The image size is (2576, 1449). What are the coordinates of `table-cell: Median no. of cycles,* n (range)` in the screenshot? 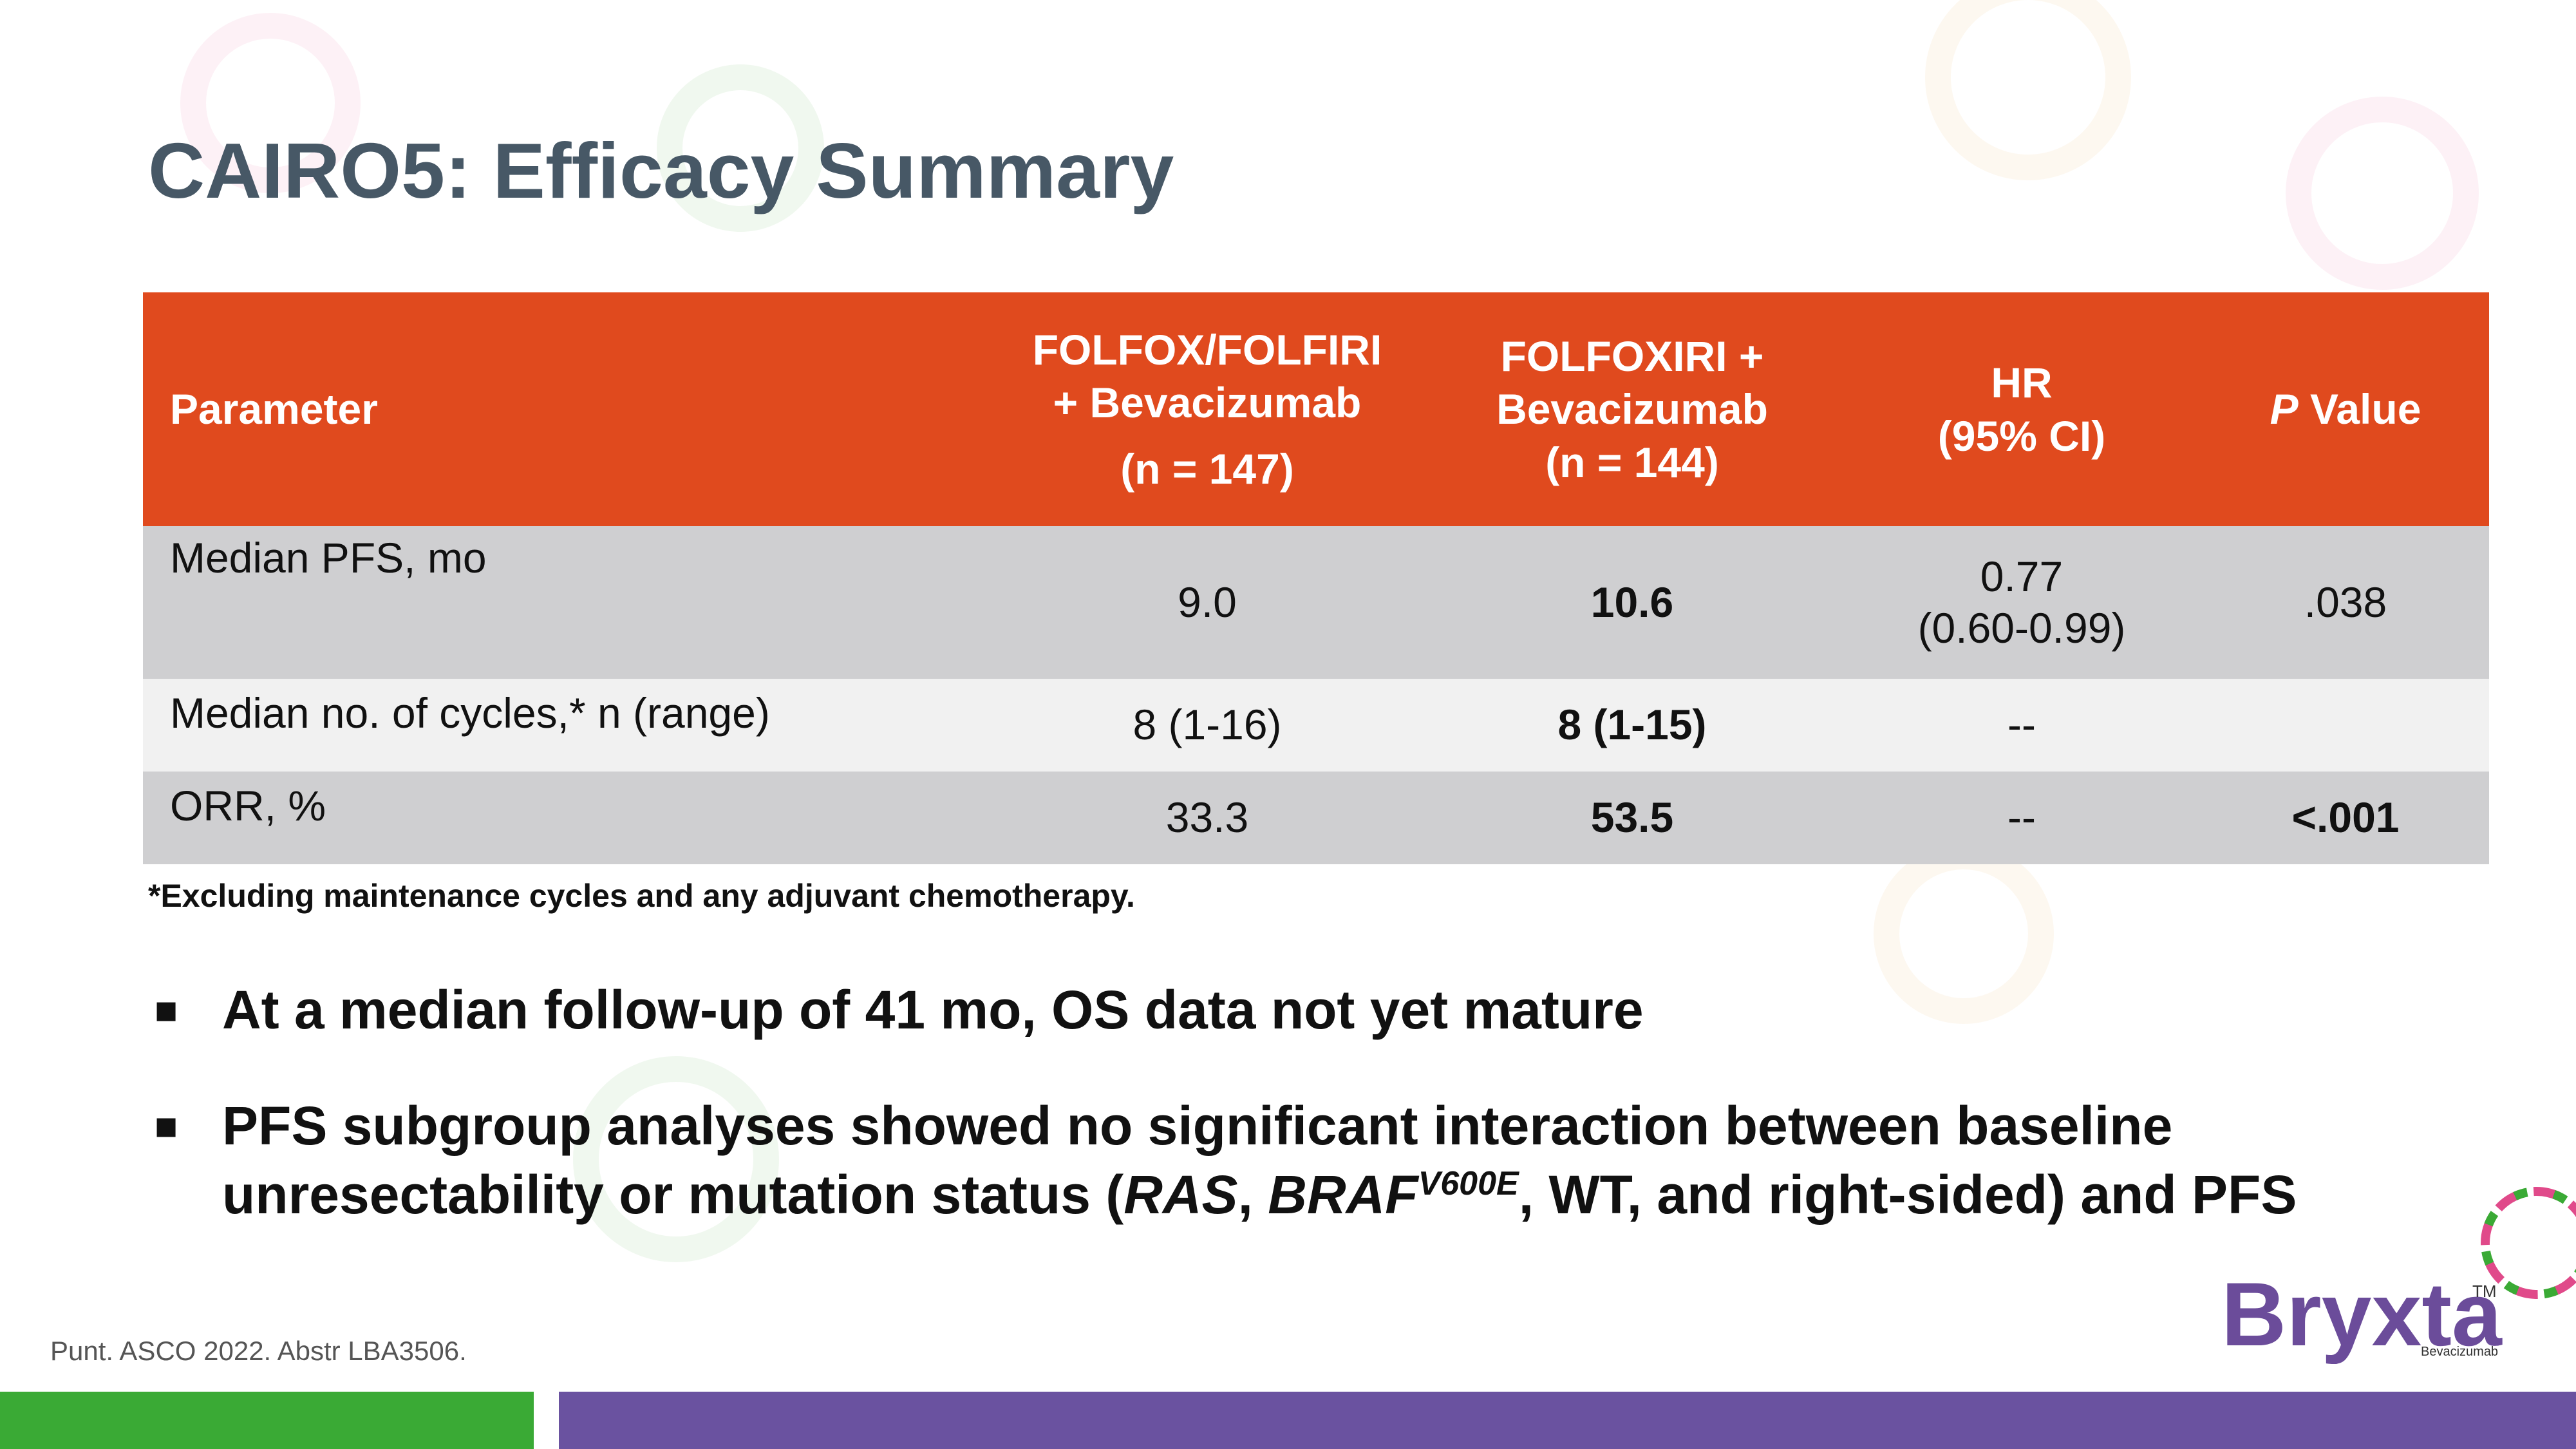 It's located at (567, 725).